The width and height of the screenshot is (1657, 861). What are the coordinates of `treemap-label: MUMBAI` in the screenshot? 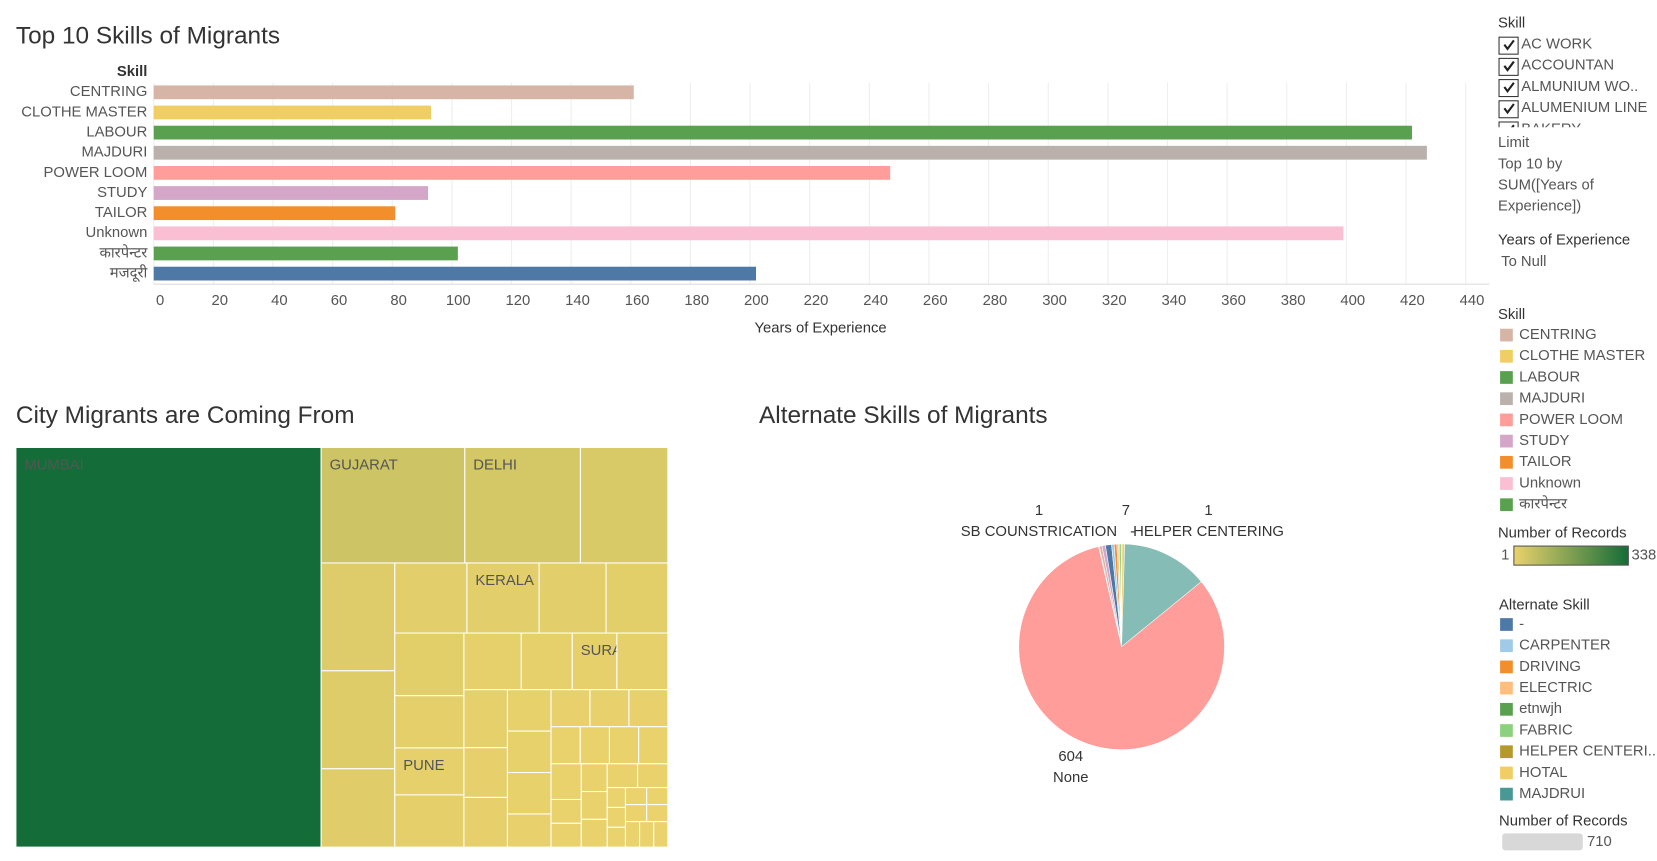 It's located at (53, 465).